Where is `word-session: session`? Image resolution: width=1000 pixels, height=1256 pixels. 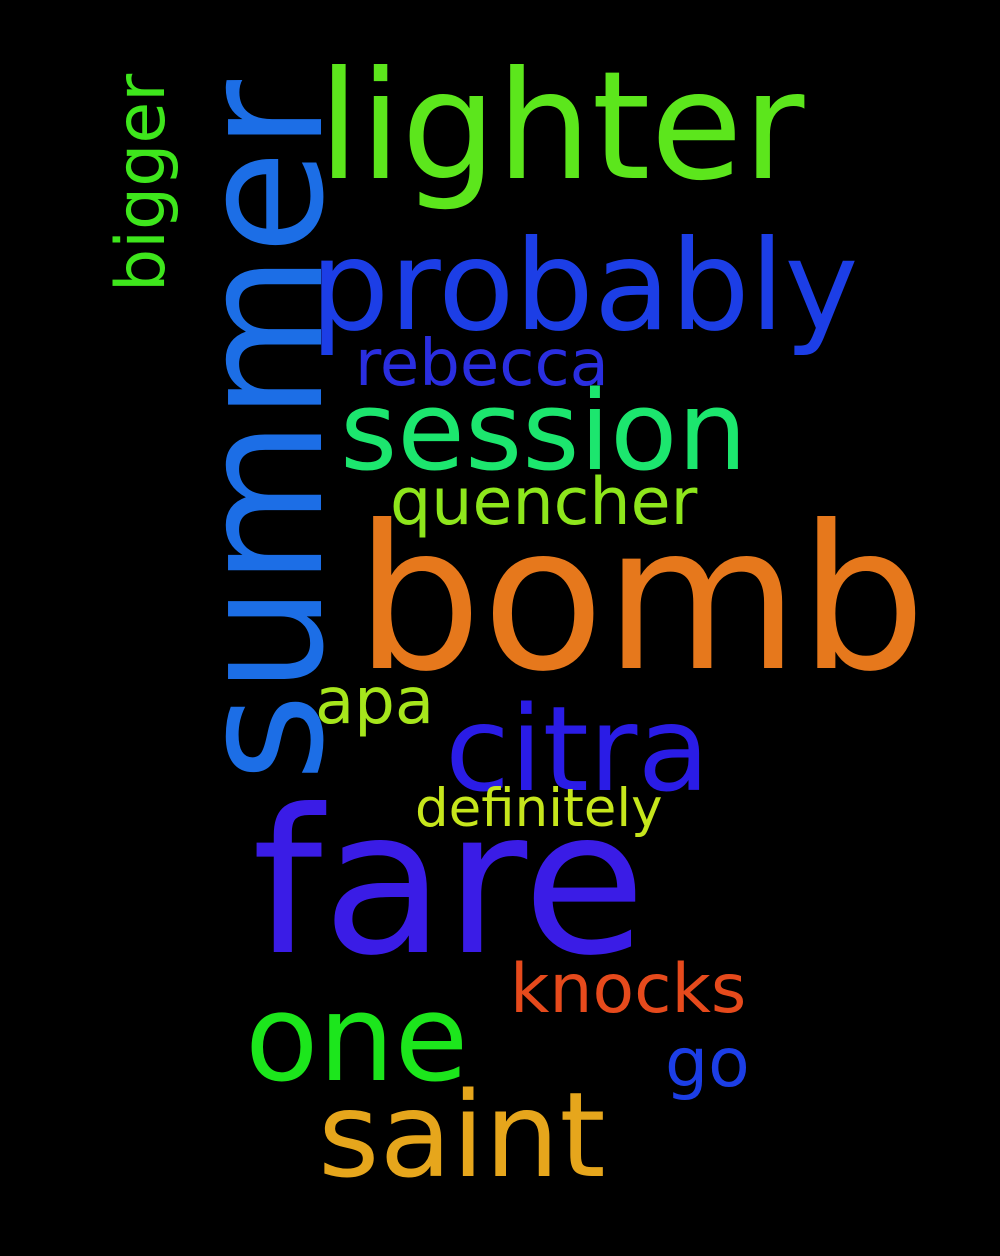
word-session: session is located at coordinates (544, 431).